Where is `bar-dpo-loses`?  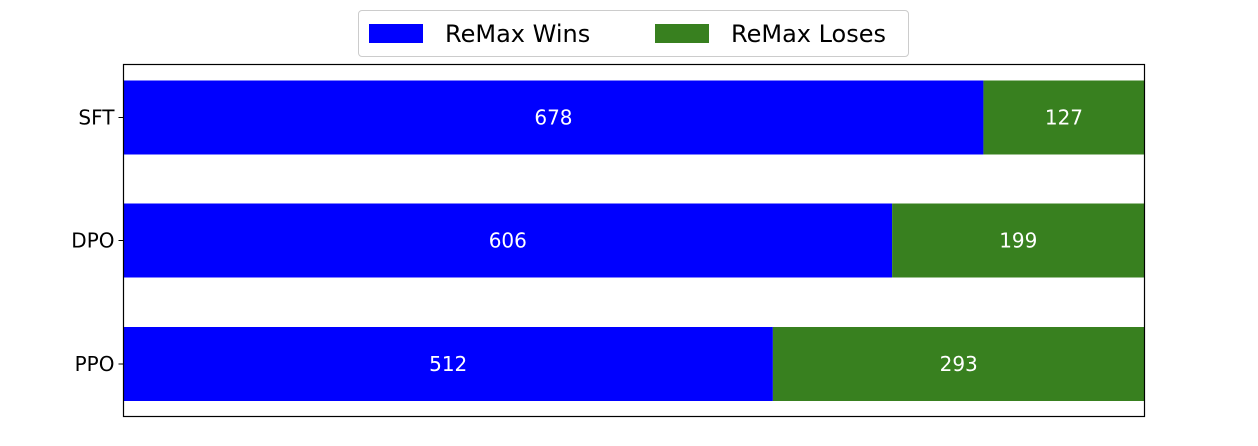 bar-dpo-loses is located at coordinates (1018, 240).